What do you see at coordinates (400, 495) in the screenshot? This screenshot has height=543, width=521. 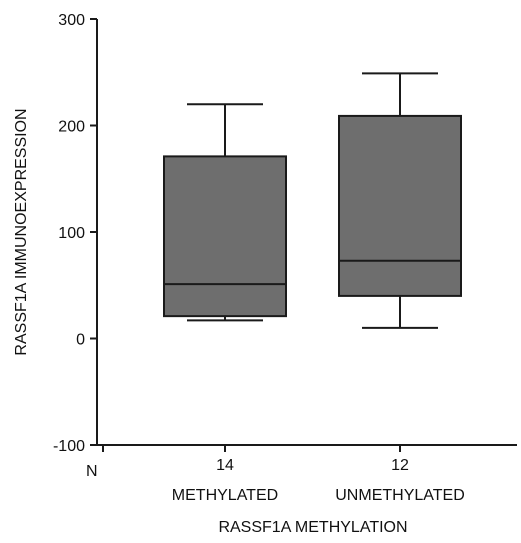 I see `category-label: UNMETHYLATED` at bounding box center [400, 495].